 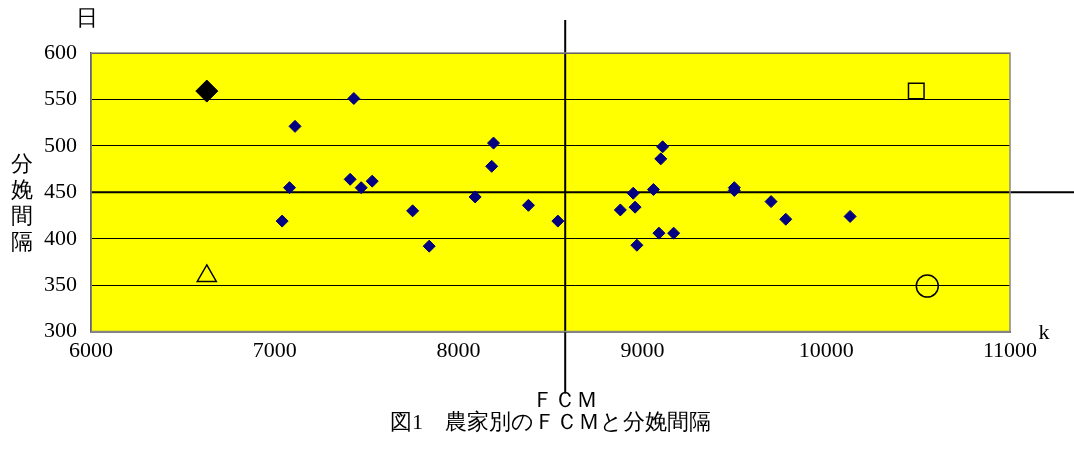 I want to click on y-axis-title: 分娩間隔, so click(x=22, y=202).